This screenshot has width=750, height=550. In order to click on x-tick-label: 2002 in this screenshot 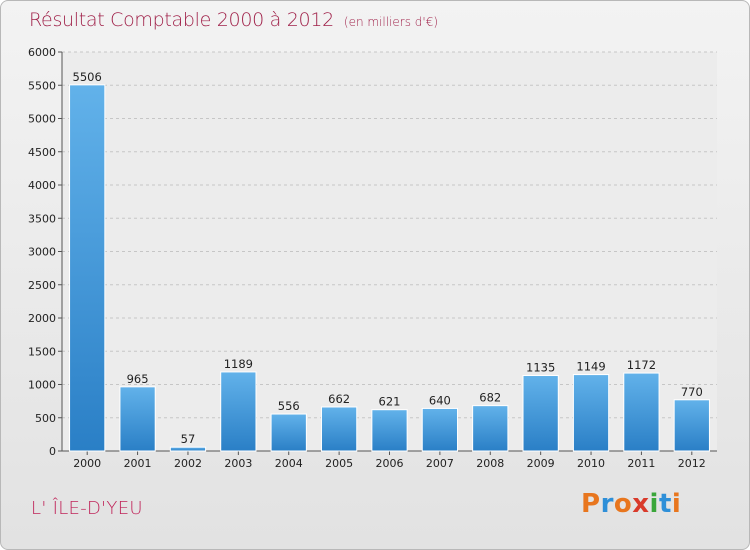, I will do `click(188, 463)`.